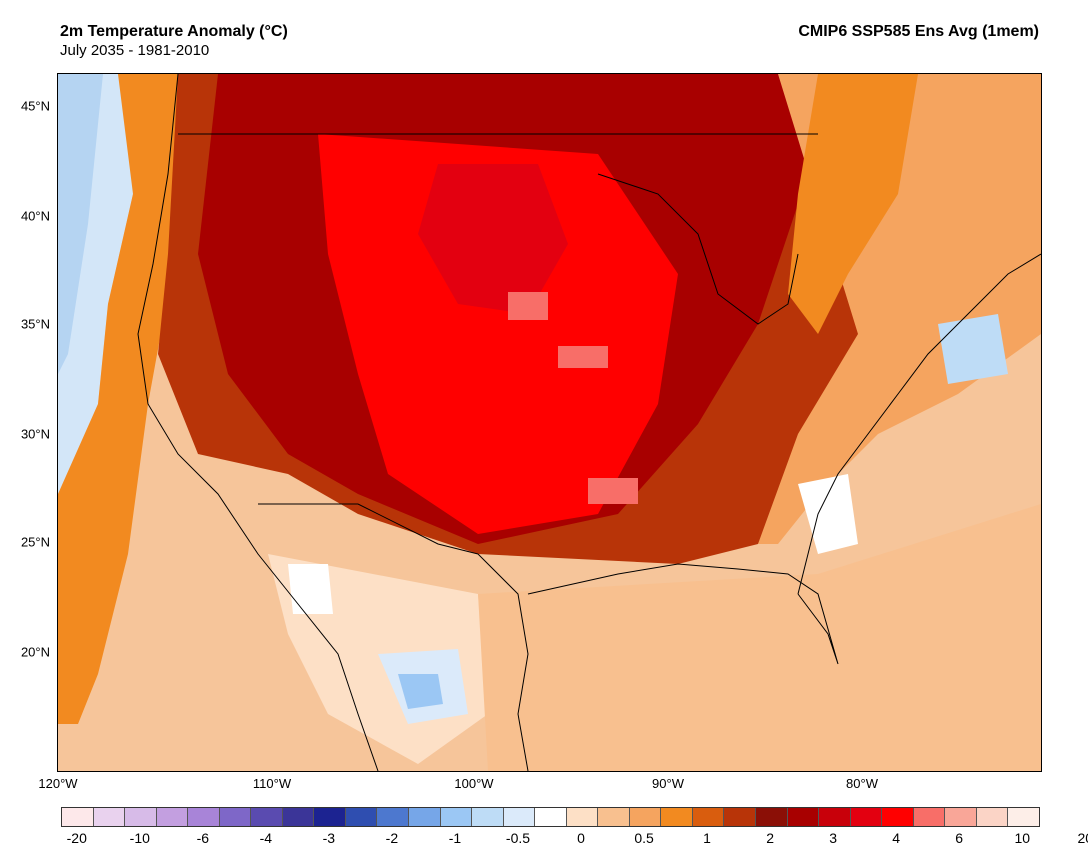  Describe the element at coordinates (35, 106) in the screenshot. I see `lat-label-45n: 45°N` at that location.